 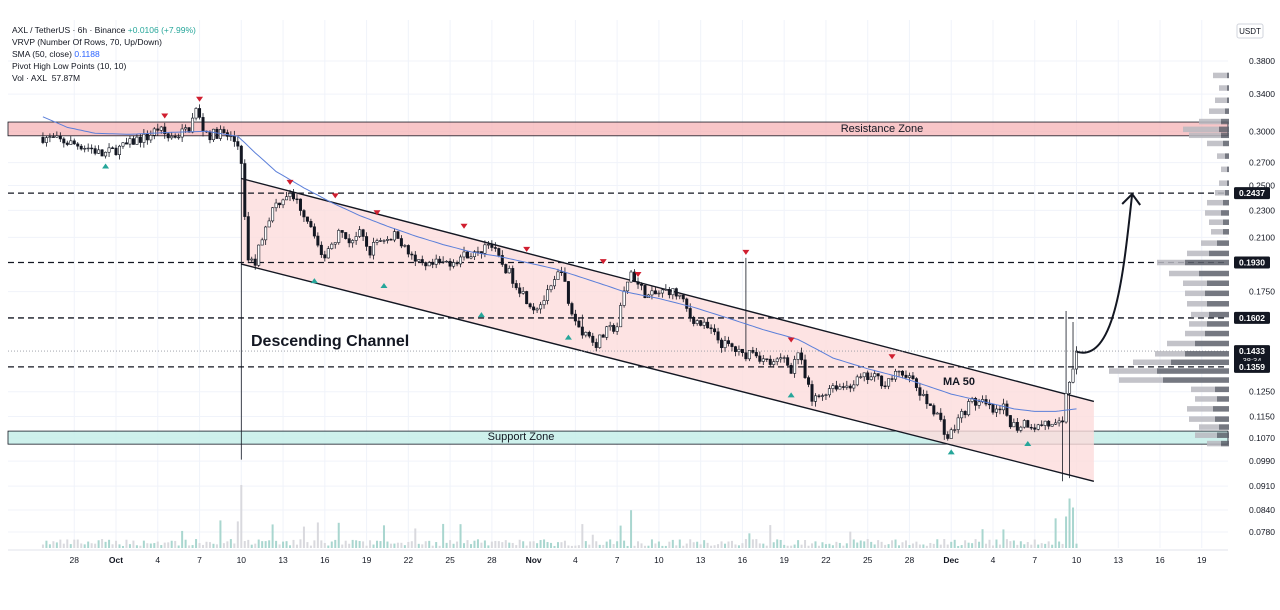 What do you see at coordinates (910, 560) in the screenshot?
I see `time-tick-label: 28` at bounding box center [910, 560].